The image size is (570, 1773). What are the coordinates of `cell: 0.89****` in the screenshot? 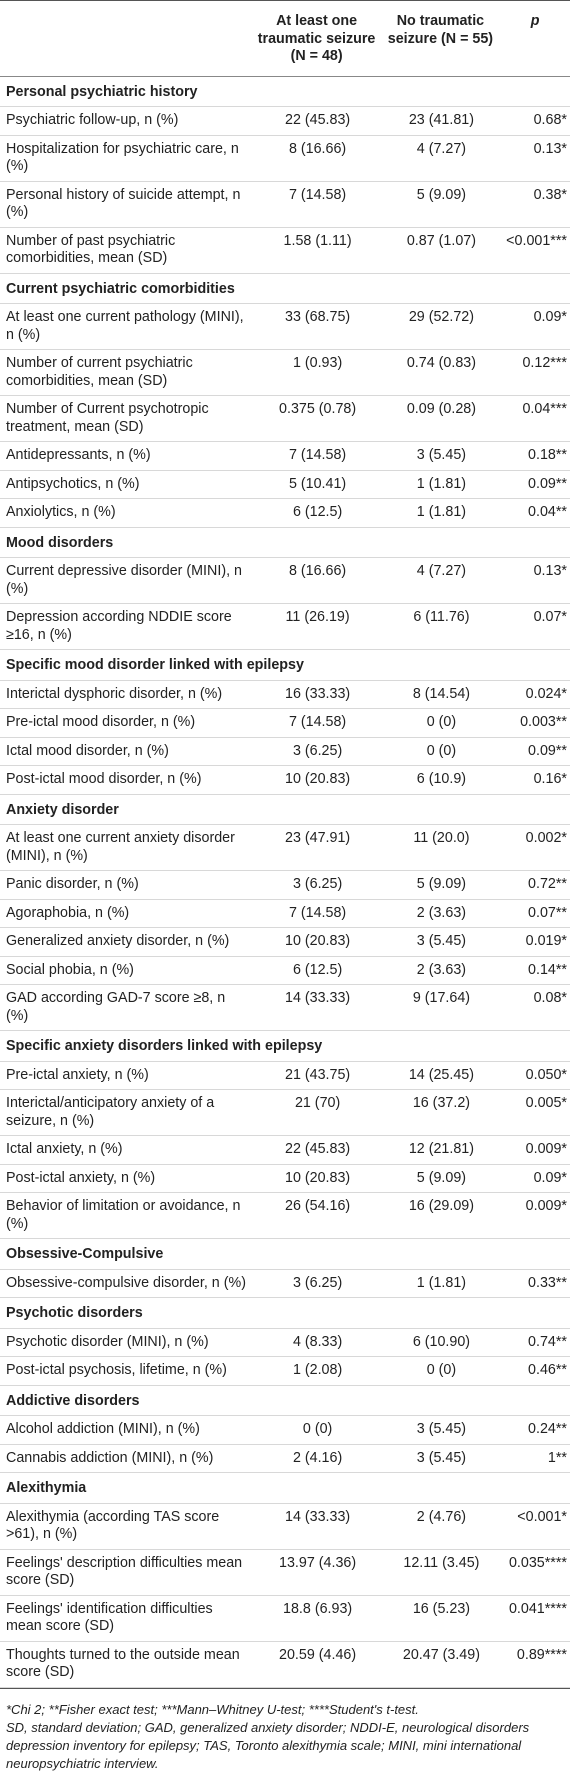 It's located at (535, 1664).